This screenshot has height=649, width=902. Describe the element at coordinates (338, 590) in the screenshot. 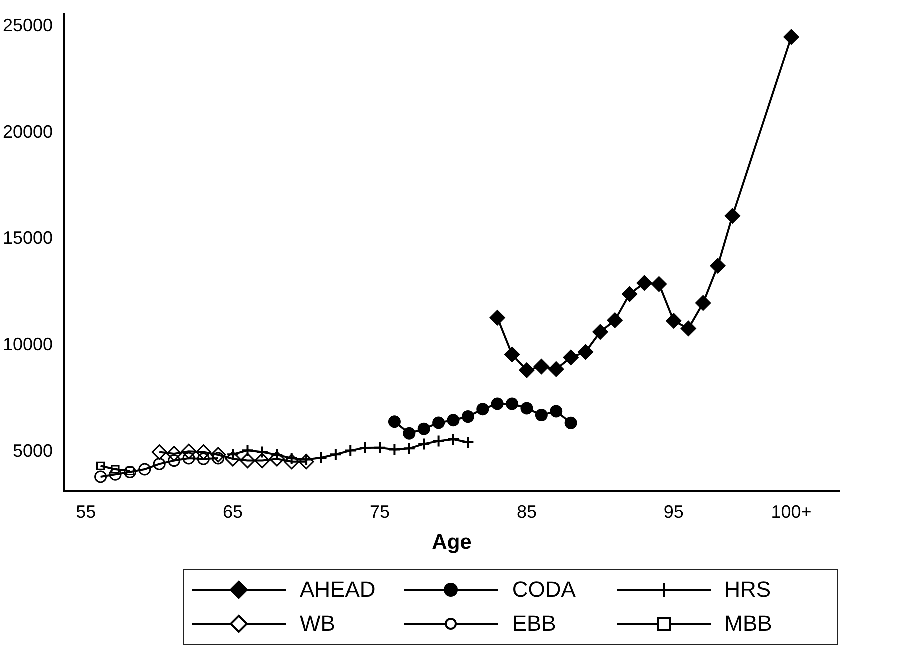

I see `legend-label: AHEAD` at that location.